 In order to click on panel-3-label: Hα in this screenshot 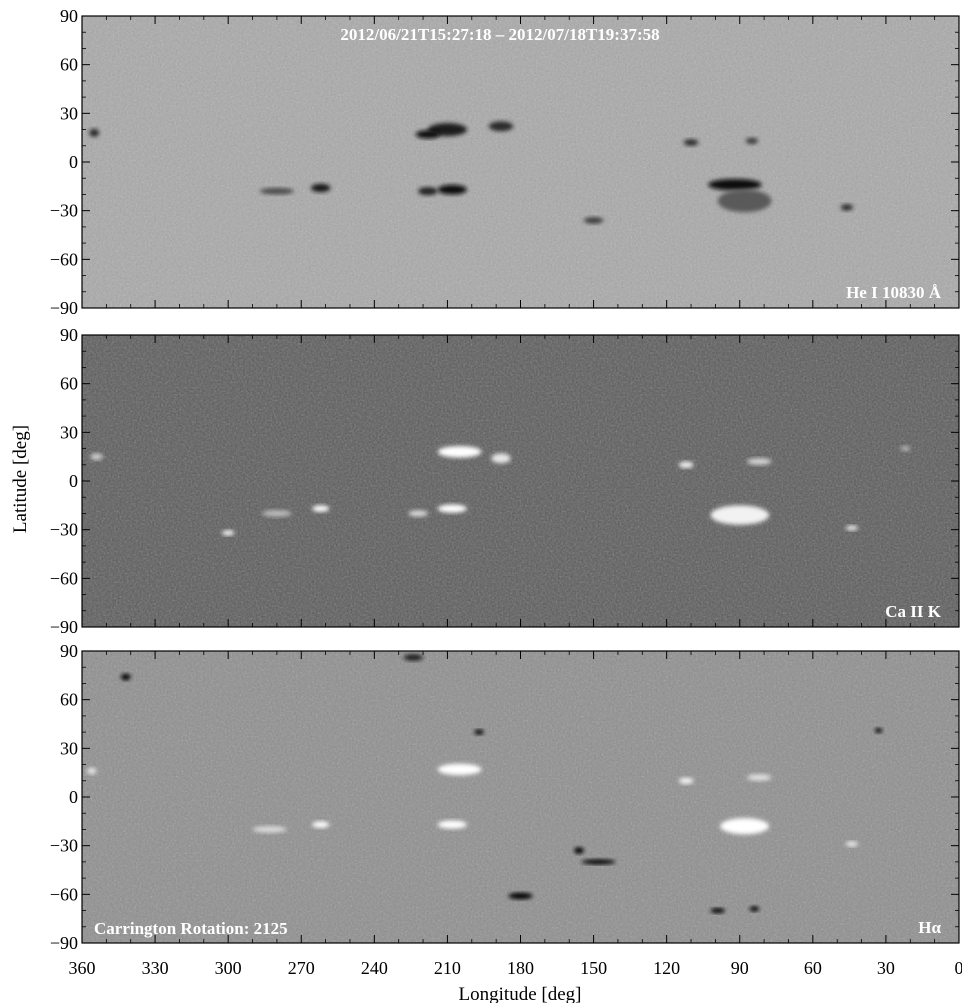, I will do `click(929, 927)`.